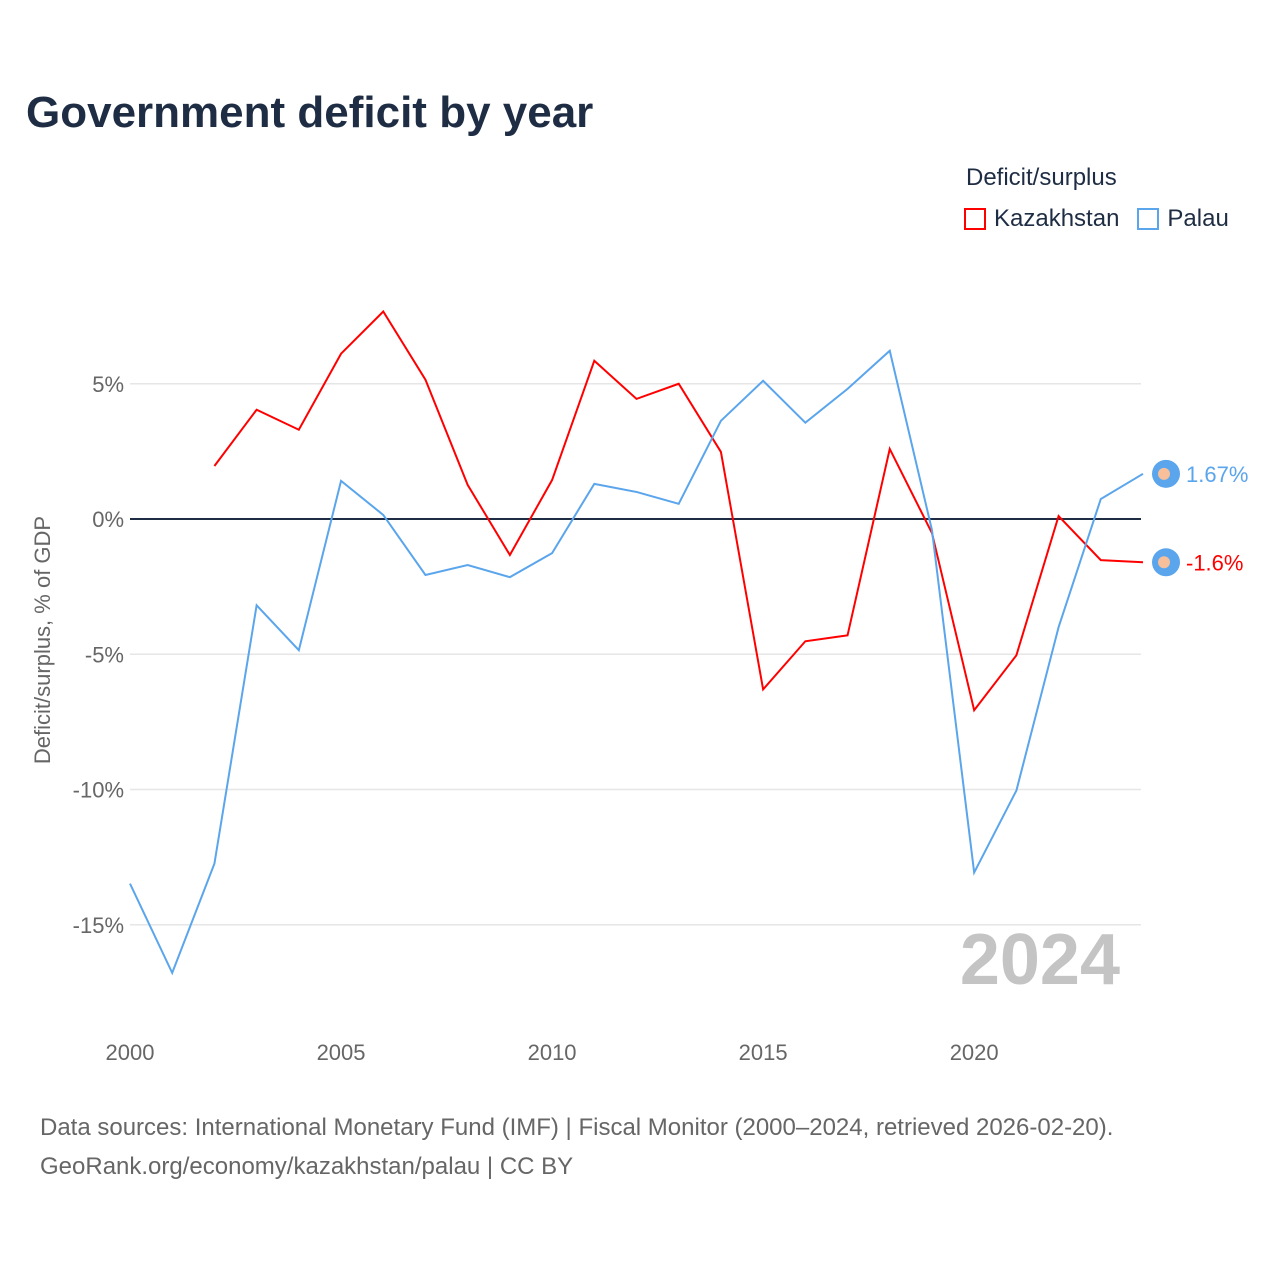 This screenshot has height=1280, width=1280. I want to click on y-tick-label: -10%, so click(98, 790).